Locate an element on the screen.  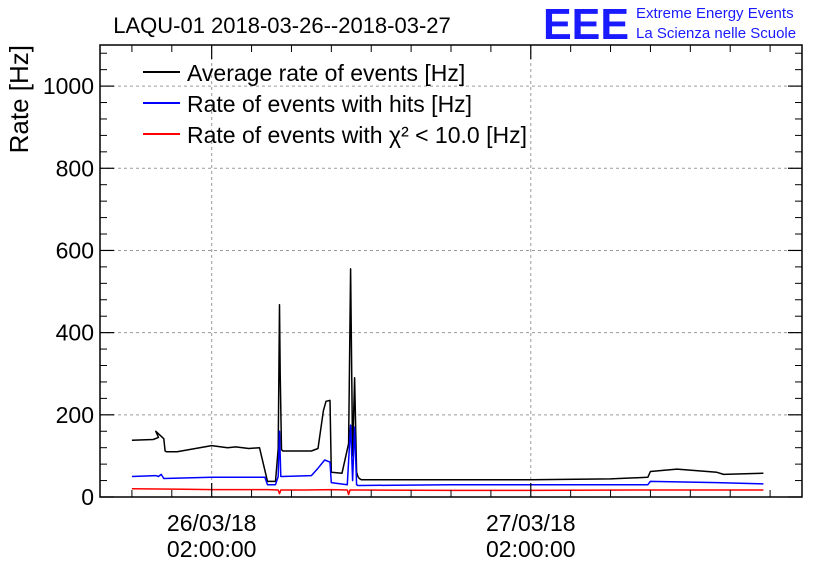
y-tick-label: 800 is located at coordinates (75, 168).